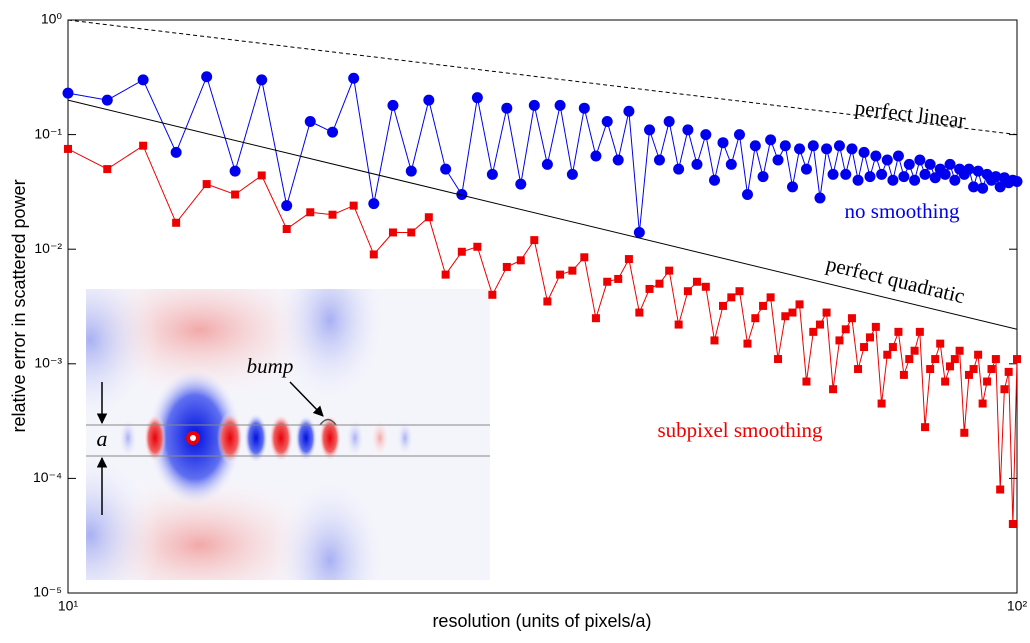 This screenshot has width=1030, height=643. I want to click on series-label: no smoothing, so click(902, 211).